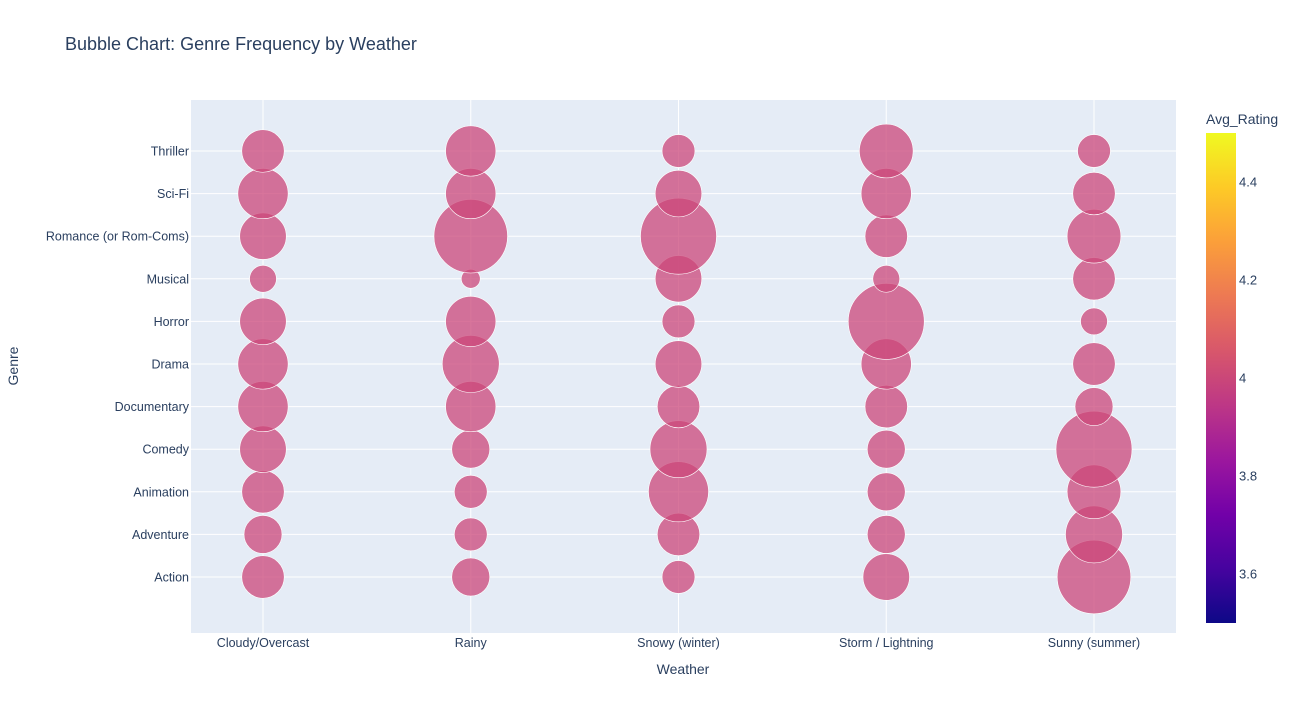 This screenshot has height=714, width=1308. I want to click on colorbar-tick-label: 3.6, so click(1248, 574).